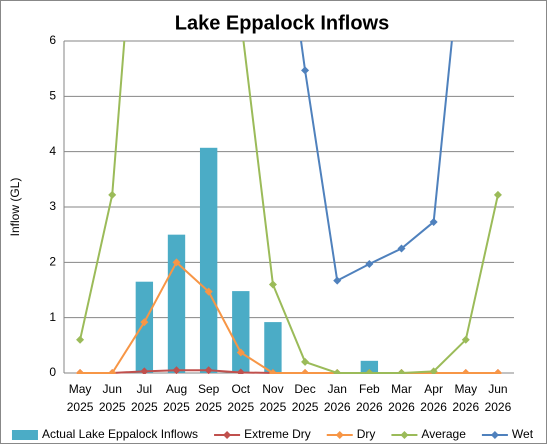 This screenshot has width=547, height=444. What do you see at coordinates (144, 389) in the screenshot?
I see `x-tick-label-line: Jul` at bounding box center [144, 389].